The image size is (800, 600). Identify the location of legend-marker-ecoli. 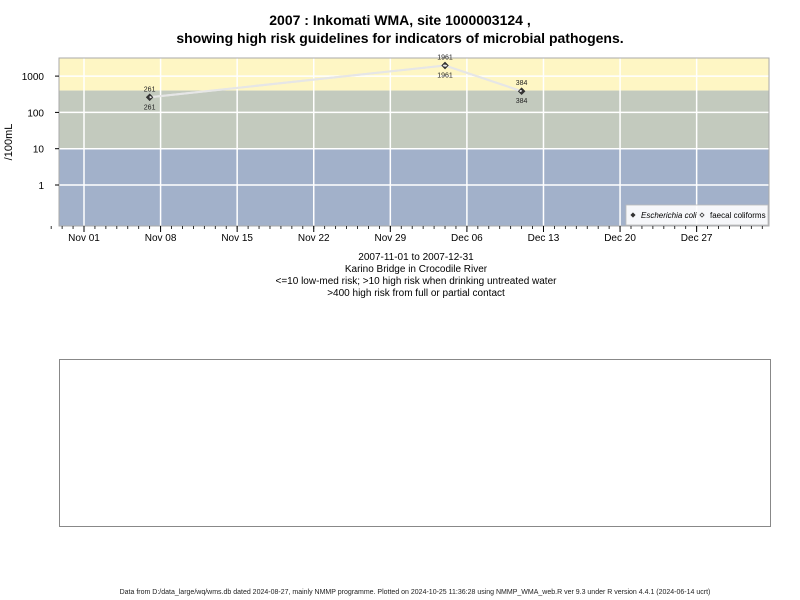
(633, 215).